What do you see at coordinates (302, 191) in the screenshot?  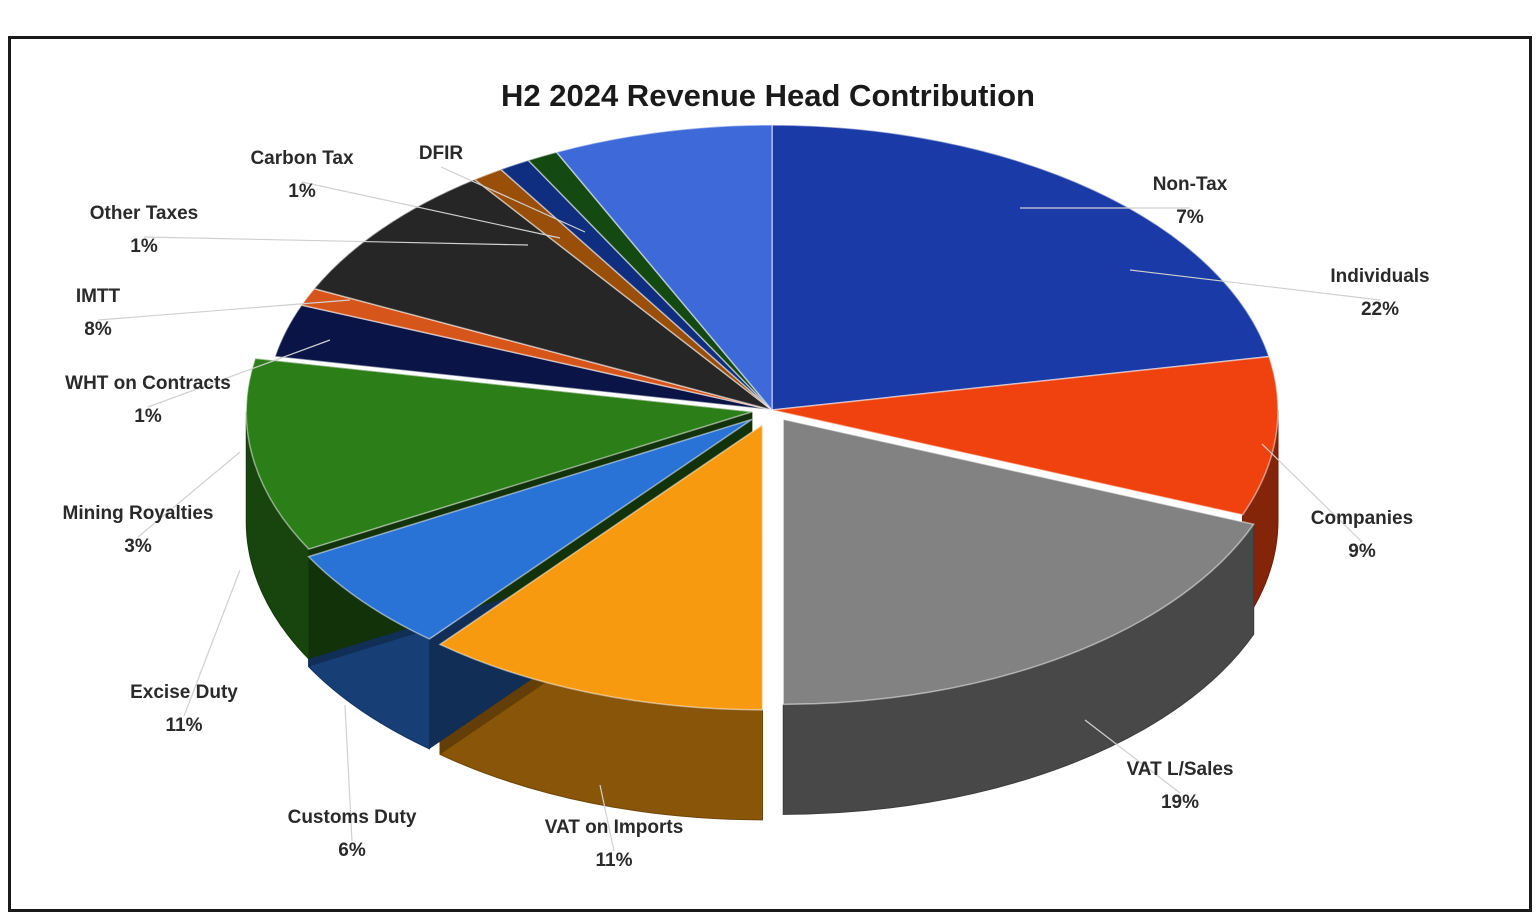 I see `value-carbon-tax: 1%` at bounding box center [302, 191].